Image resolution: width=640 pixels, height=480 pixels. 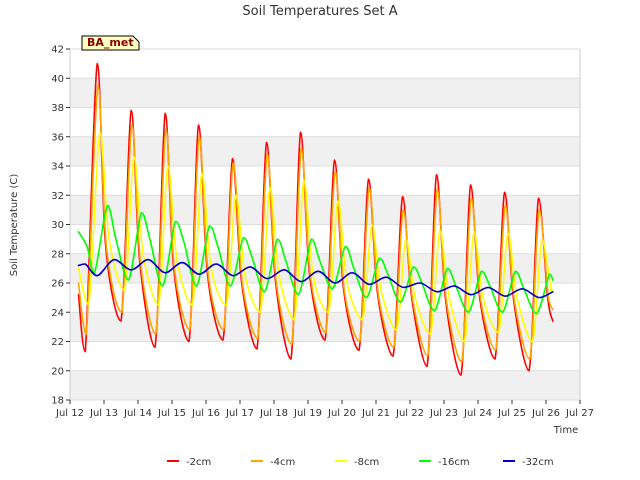 I want to click on x-tick-label: Jul 12, so click(x=69, y=413).